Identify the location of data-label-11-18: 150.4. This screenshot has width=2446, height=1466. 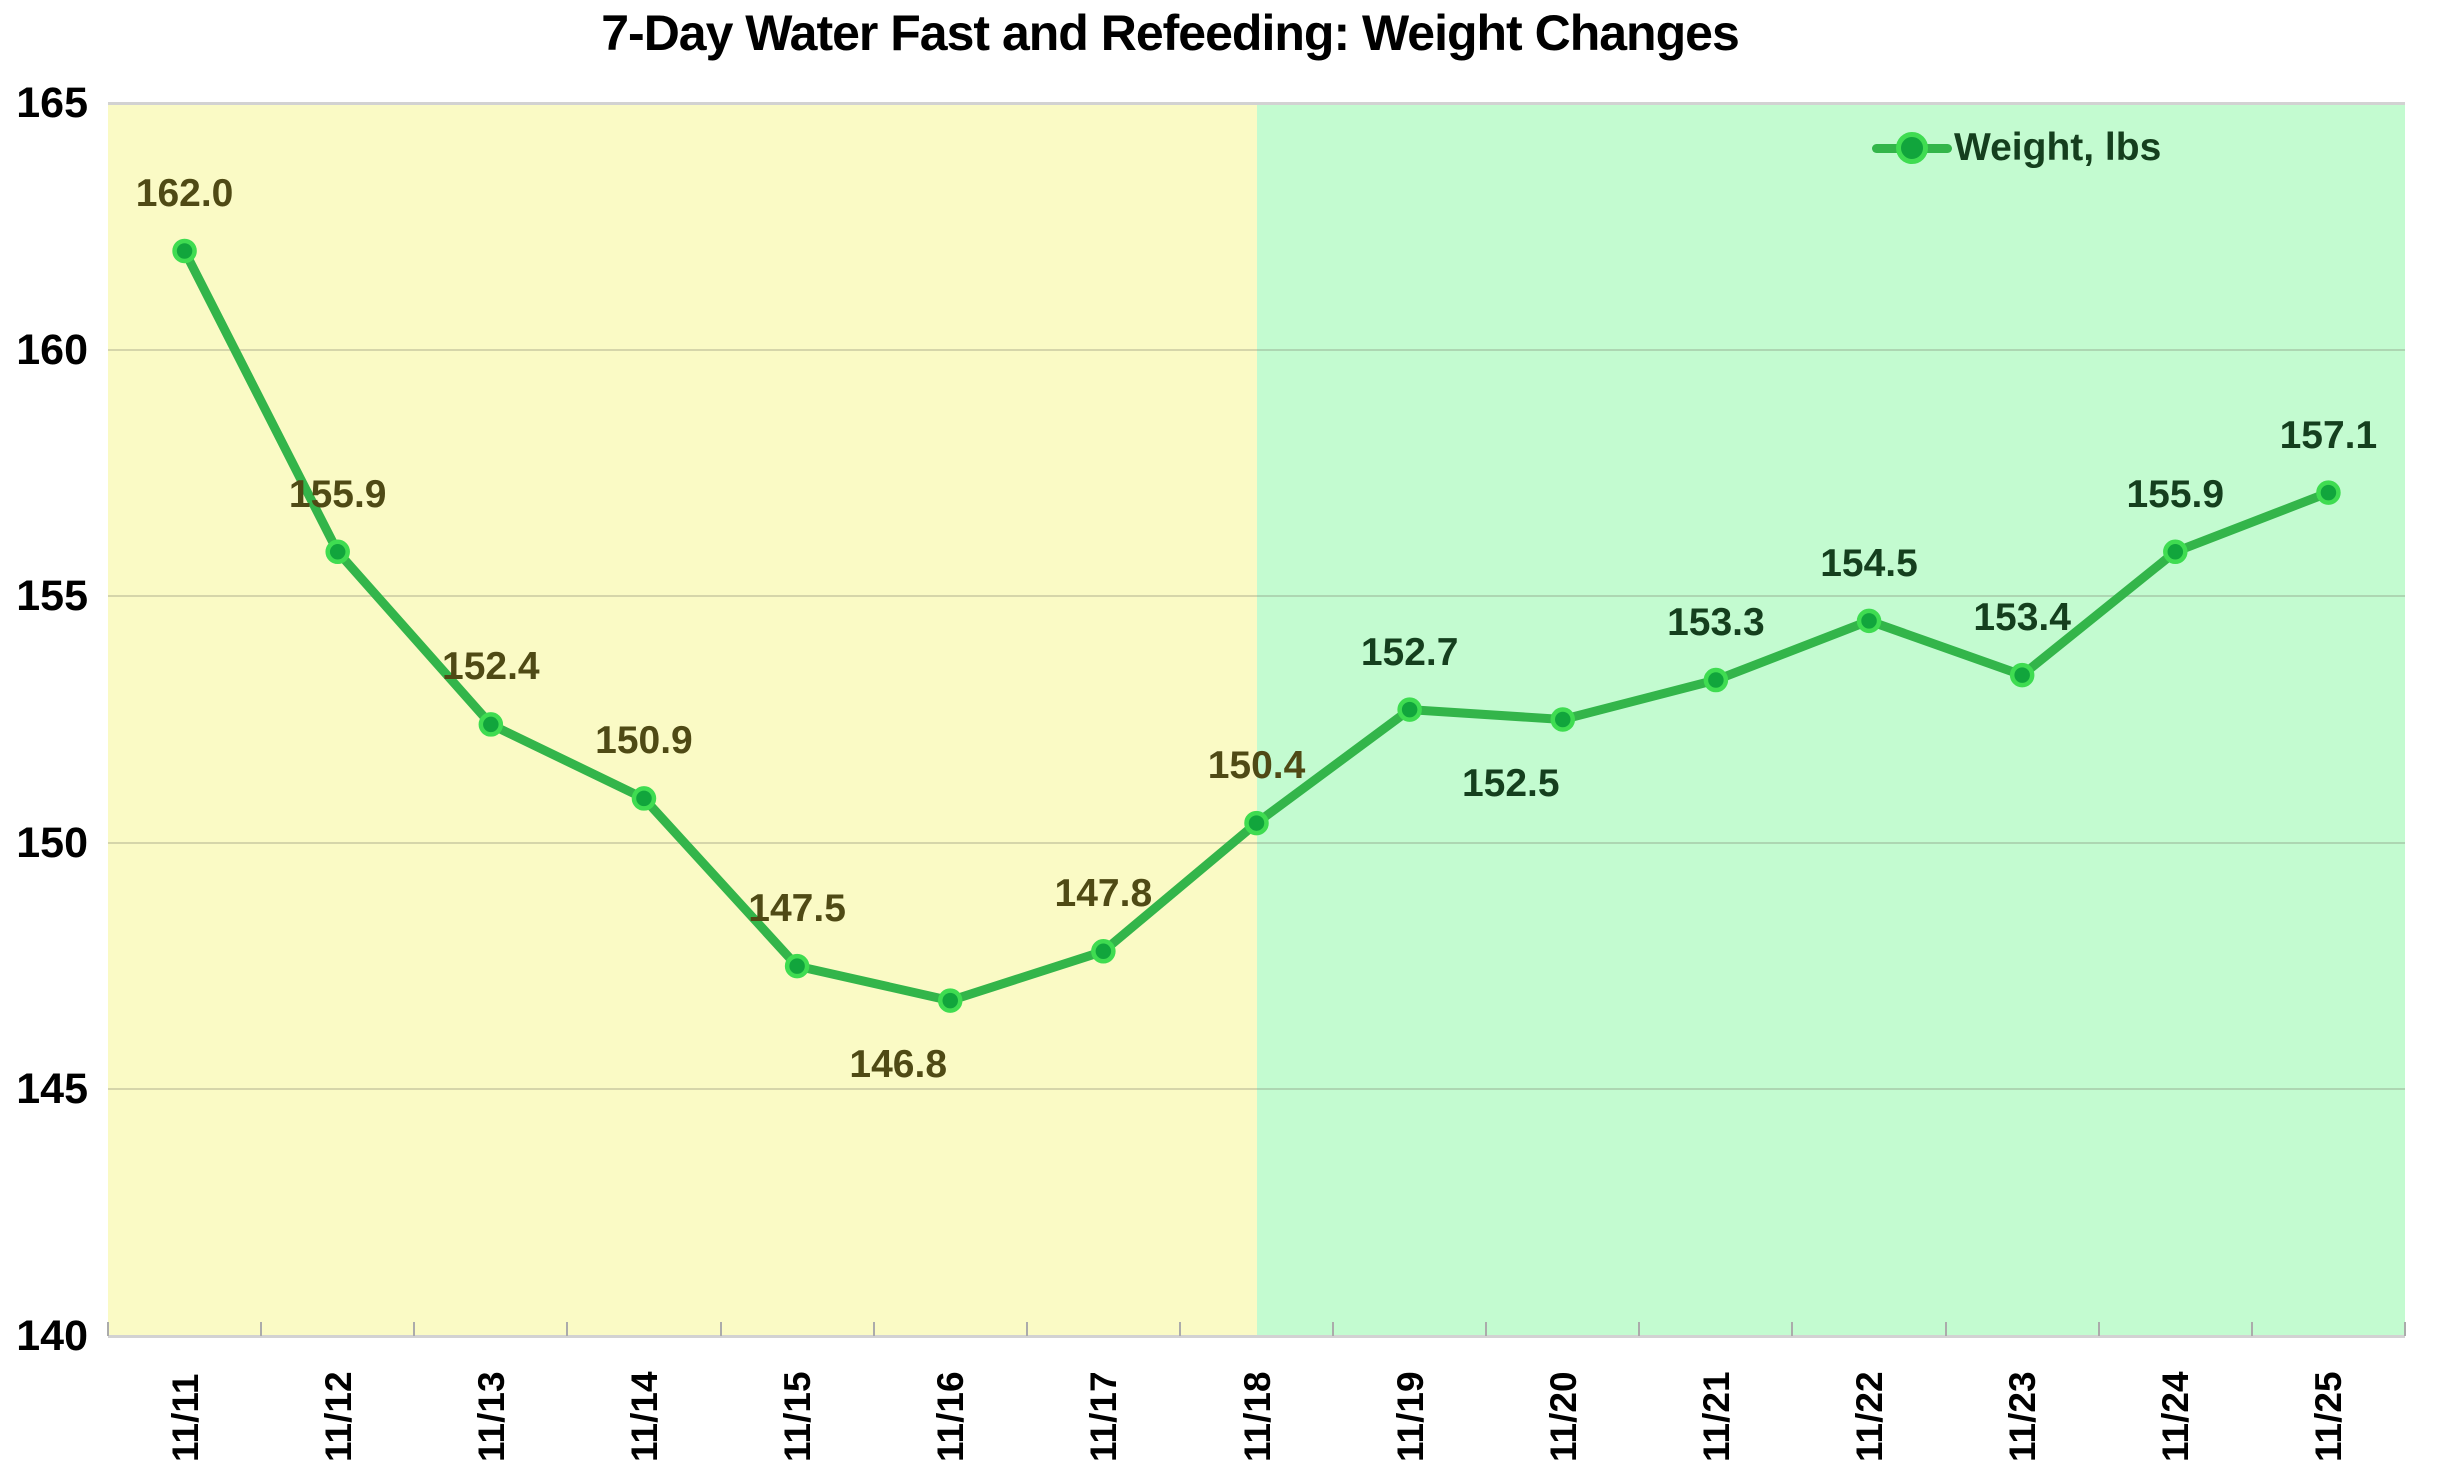
(1256, 766).